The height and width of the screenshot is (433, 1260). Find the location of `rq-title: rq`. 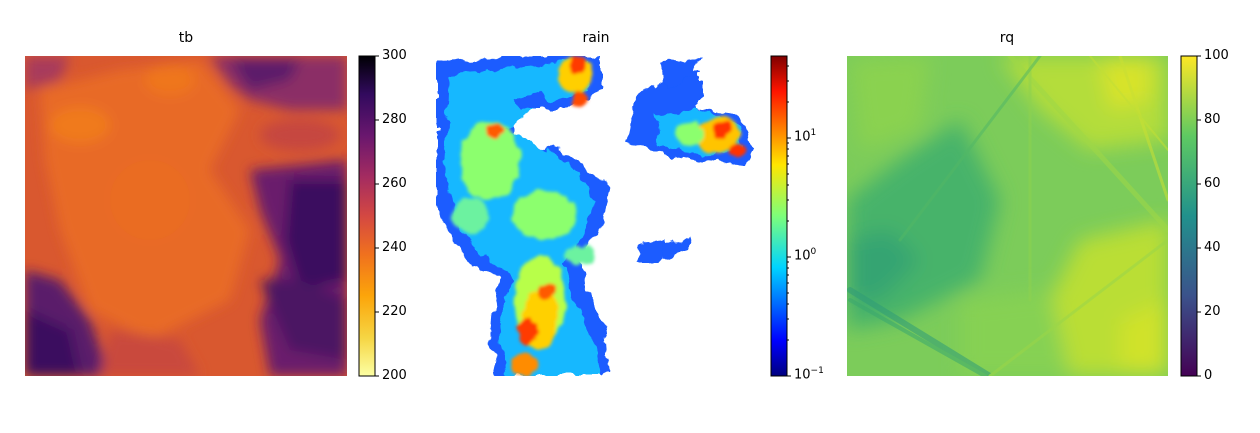

rq-title: rq is located at coordinates (1007, 38).